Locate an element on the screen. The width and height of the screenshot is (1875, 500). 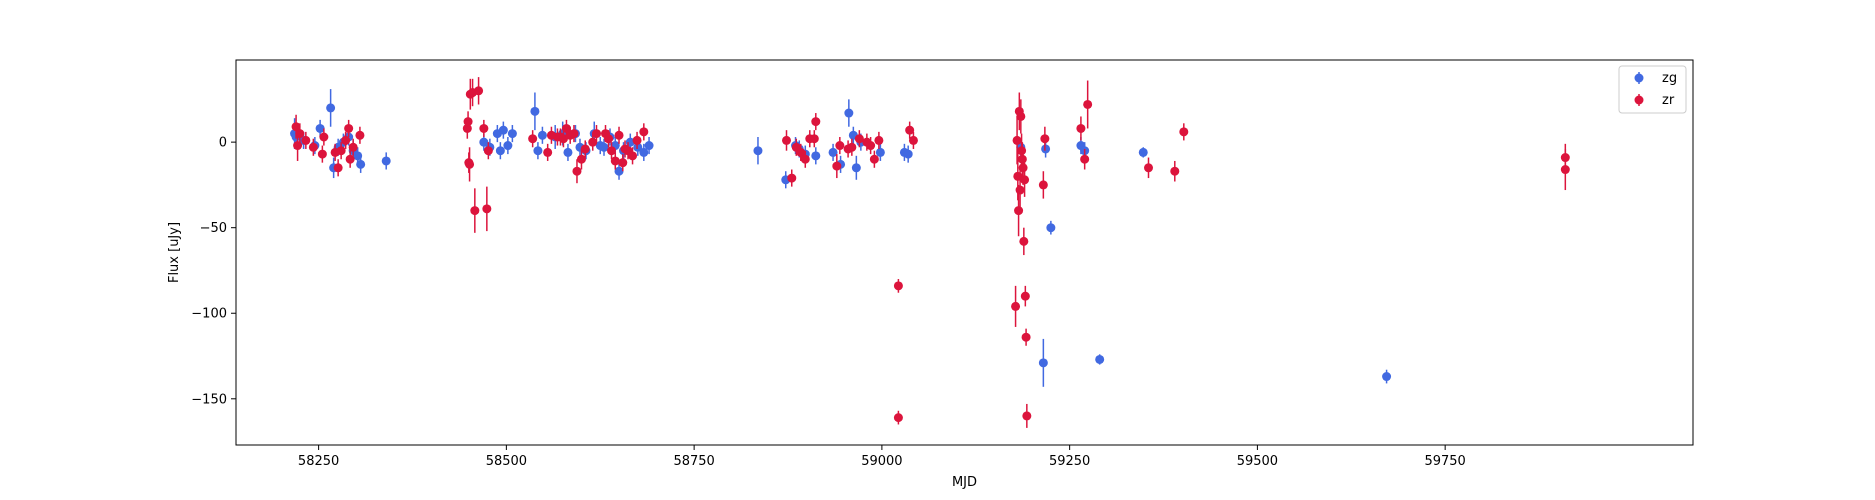
x-tick-label: 58750 is located at coordinates (693, 461).